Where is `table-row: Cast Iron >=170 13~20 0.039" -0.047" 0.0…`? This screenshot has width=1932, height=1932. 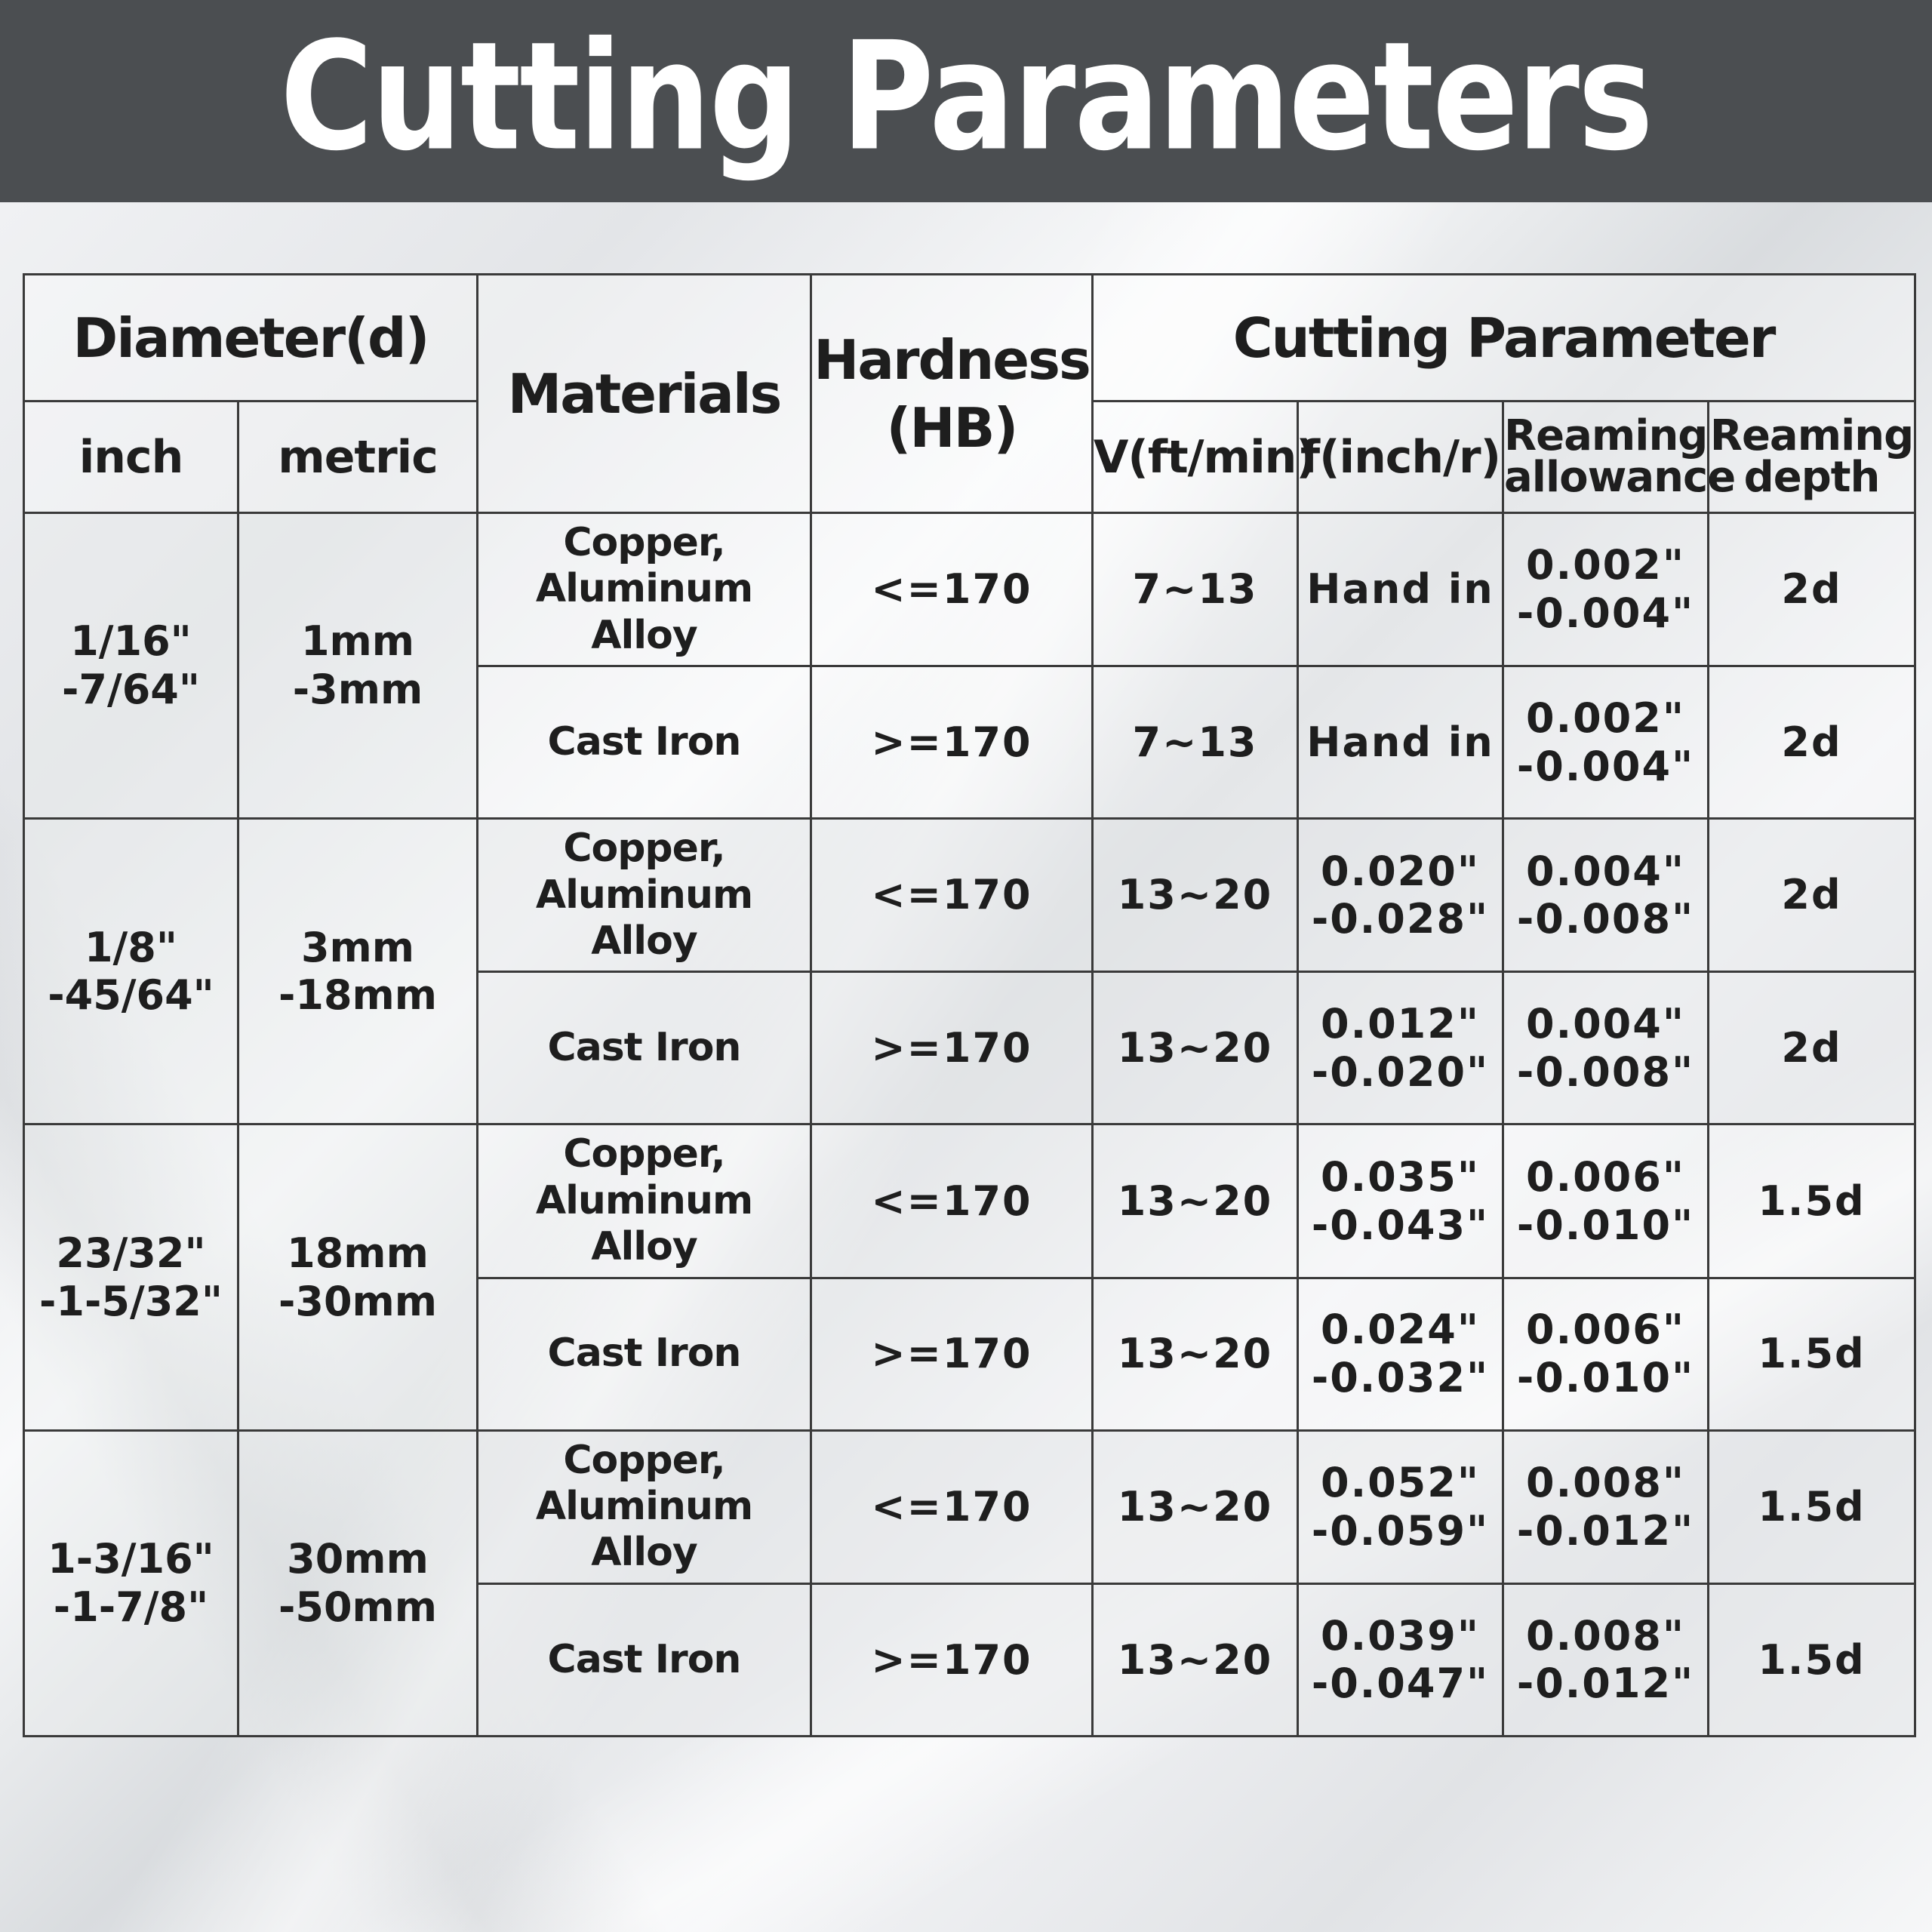 table-row: Cast Iron >=170 13~20 0.039" -0.047" 0.0… is located at coordinates (970, 1660).